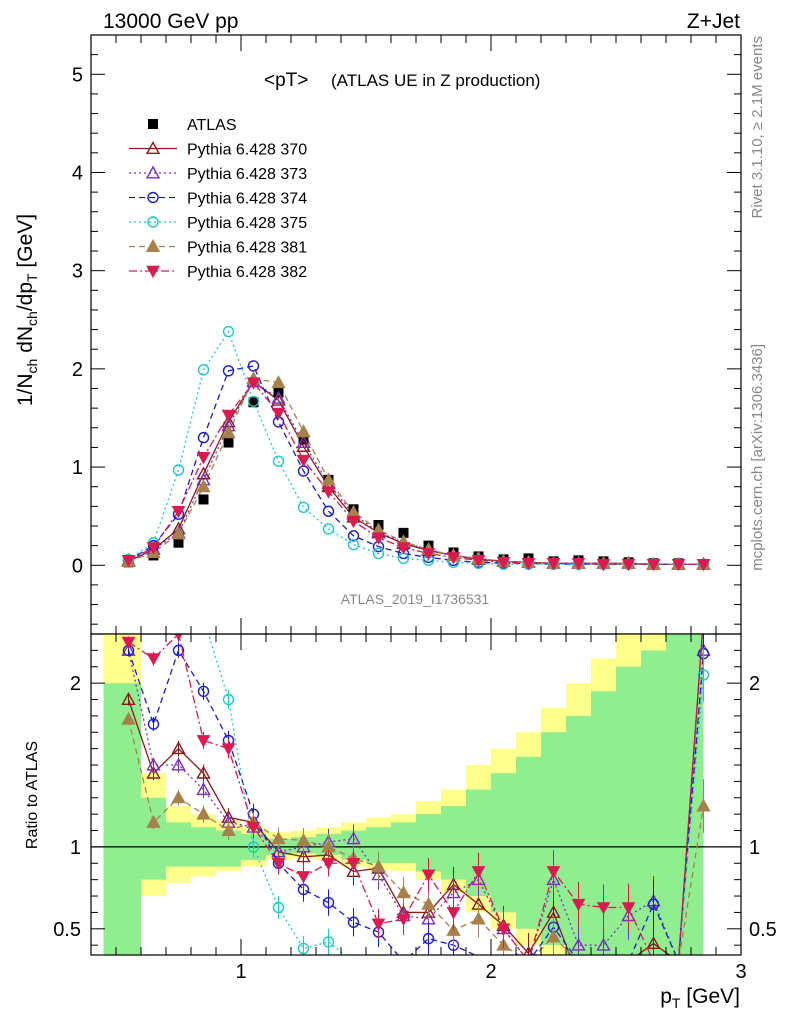 The height and width of the screenshot is (1024, 786). What do you see at coordinates (203, 473) in the screenshot?
I see `point-p370` at bounding box center [203, 473].